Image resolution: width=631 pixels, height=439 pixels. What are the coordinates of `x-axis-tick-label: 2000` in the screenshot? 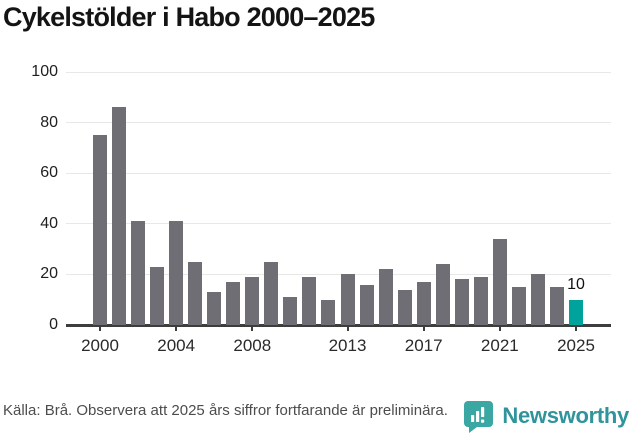 It's located at (100, 345).